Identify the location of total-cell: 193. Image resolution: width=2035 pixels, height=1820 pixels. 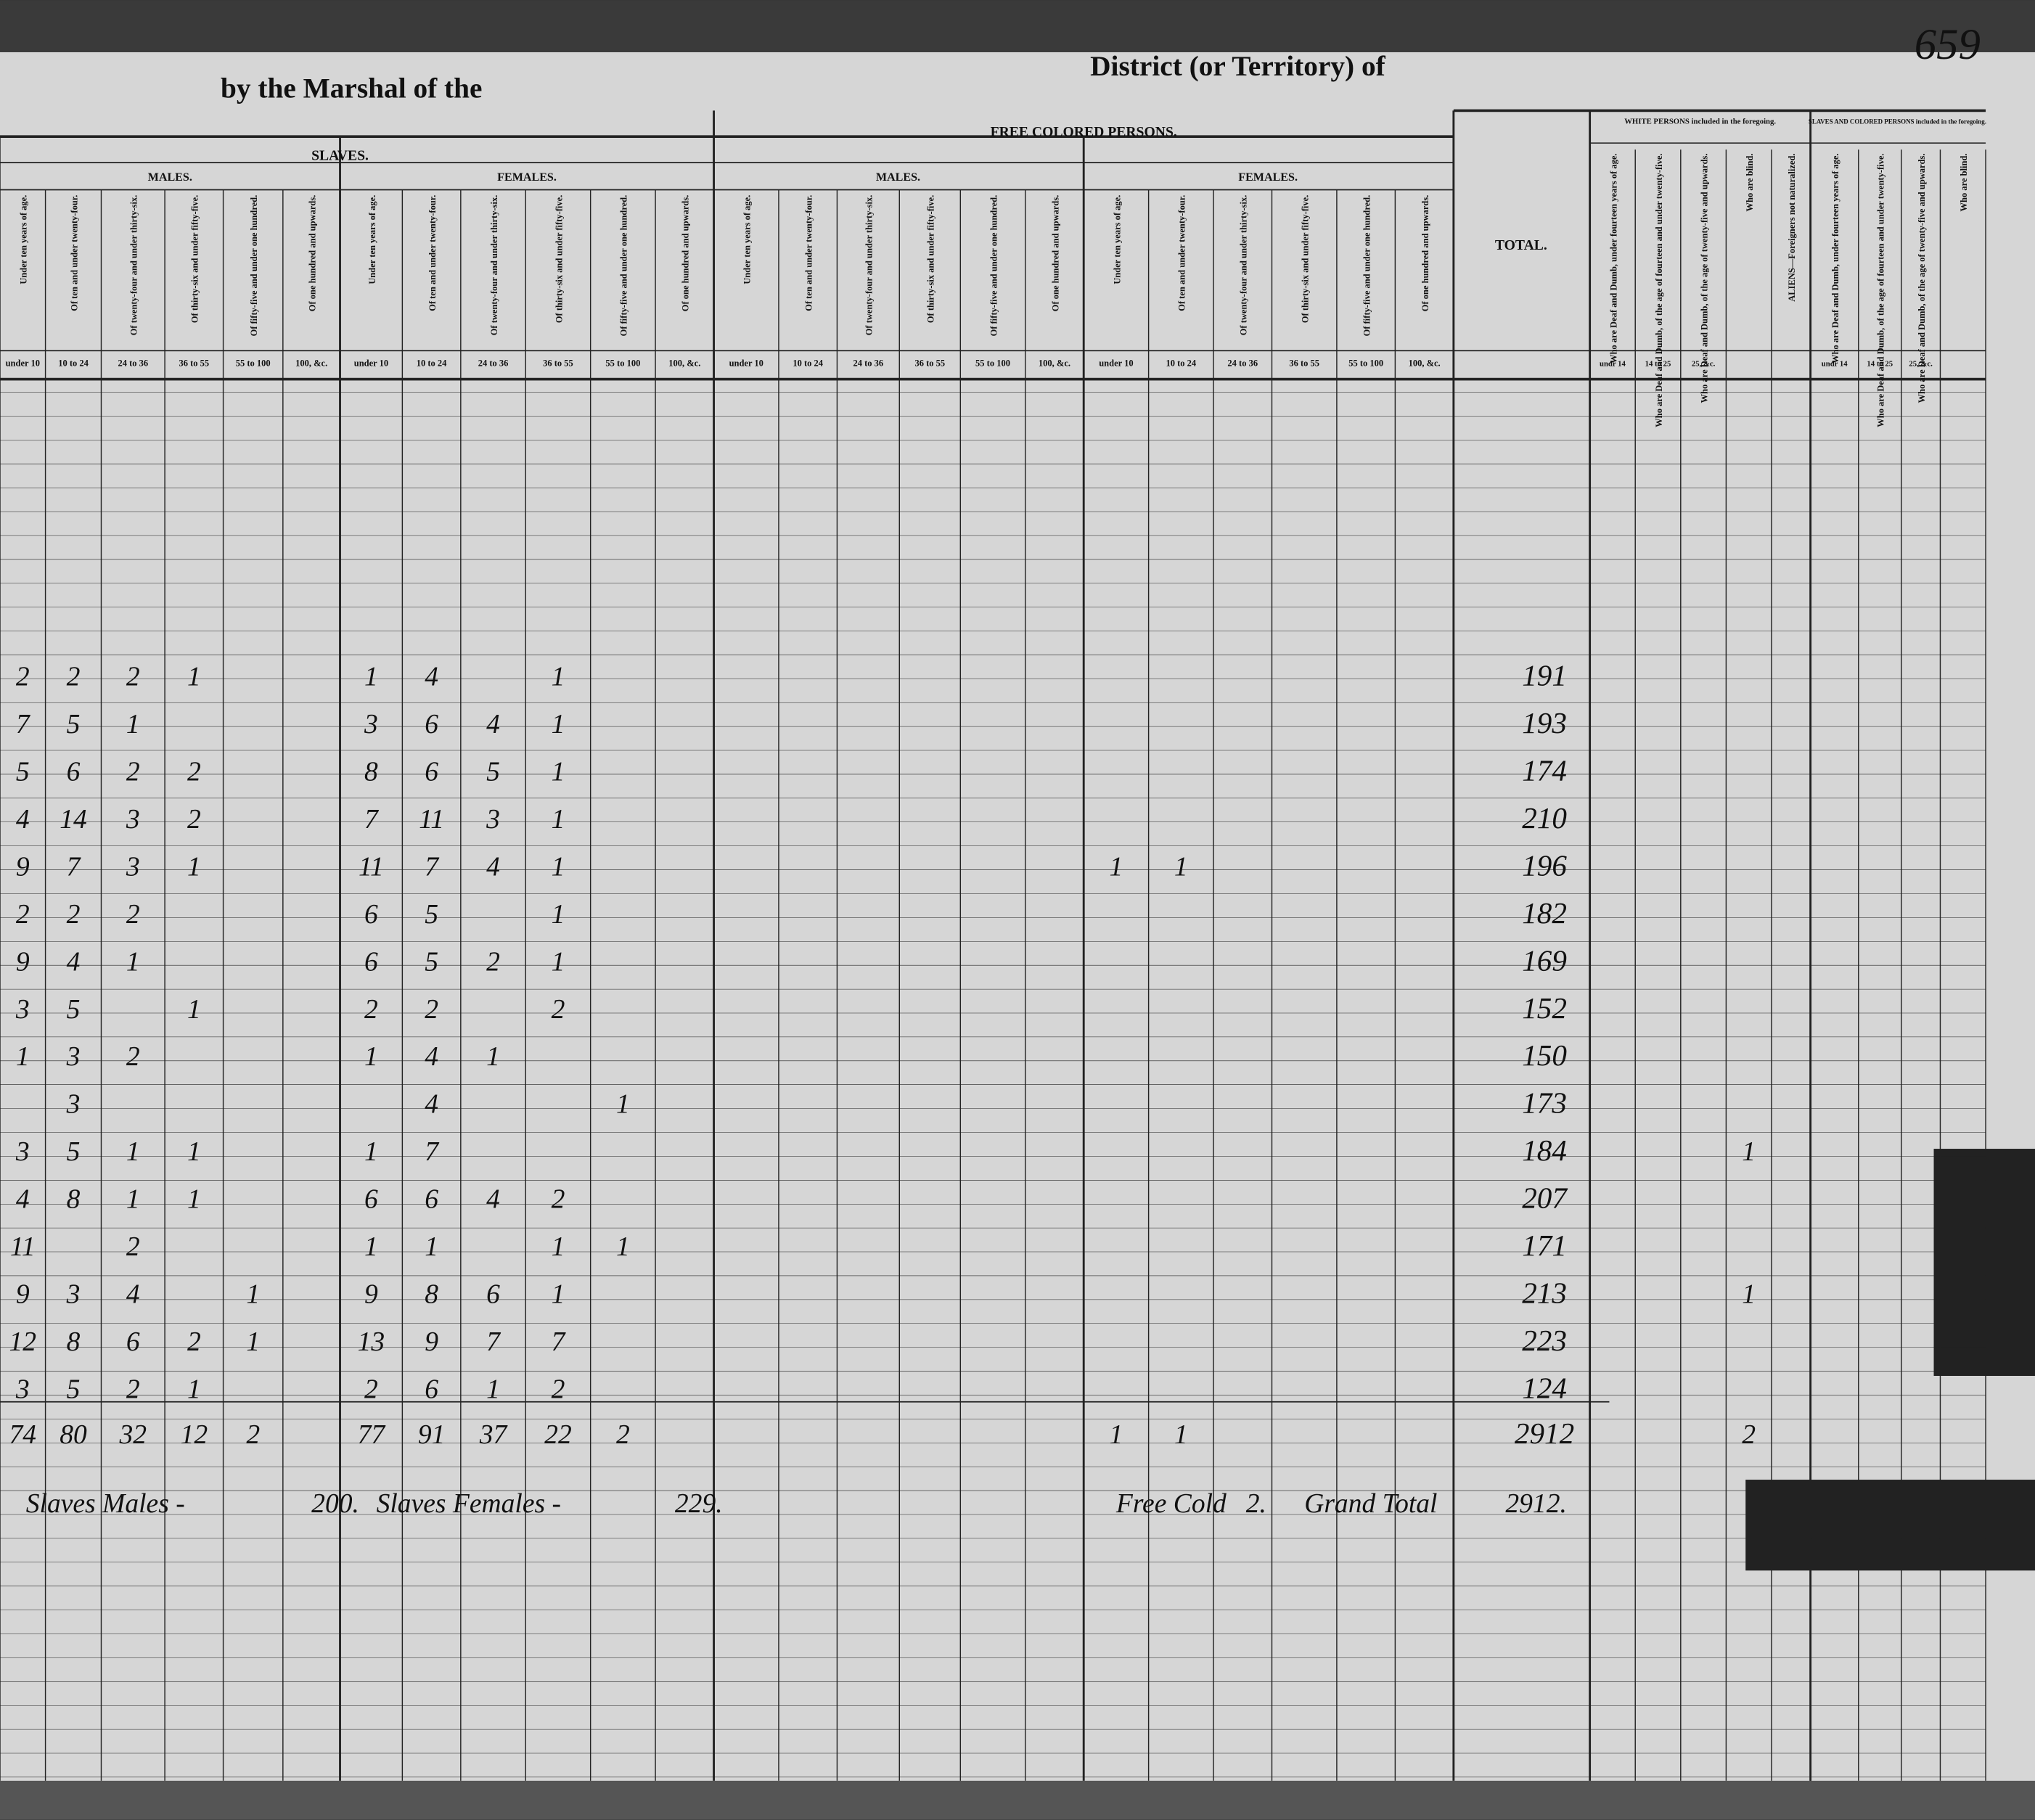
(1544, 722).